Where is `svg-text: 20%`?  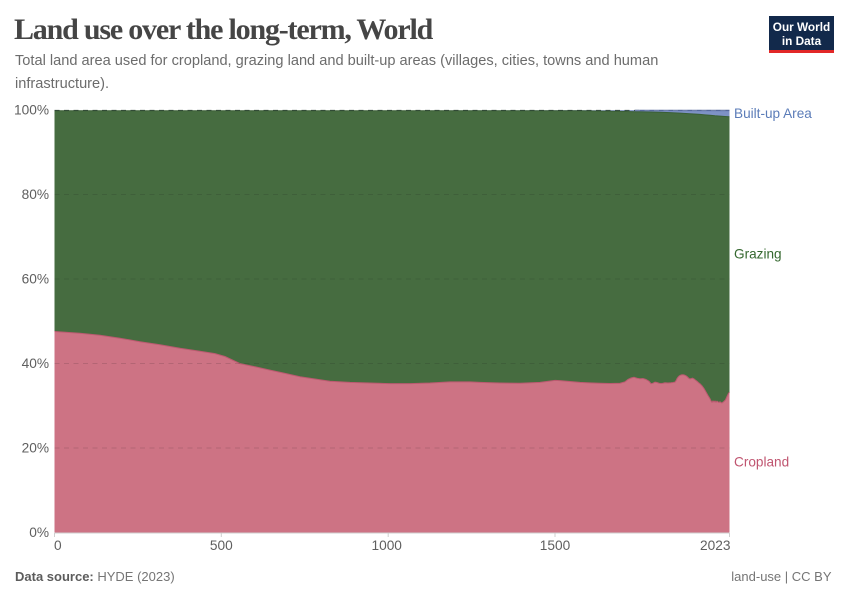
svg-text: 20% is located at coordinates (35, 447).